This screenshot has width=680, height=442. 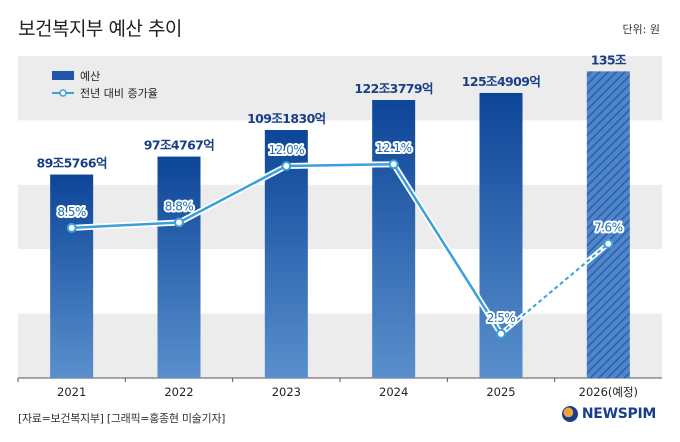 I want to click on line-value-label-halo: 8.5%, so click(x=71, y=212).